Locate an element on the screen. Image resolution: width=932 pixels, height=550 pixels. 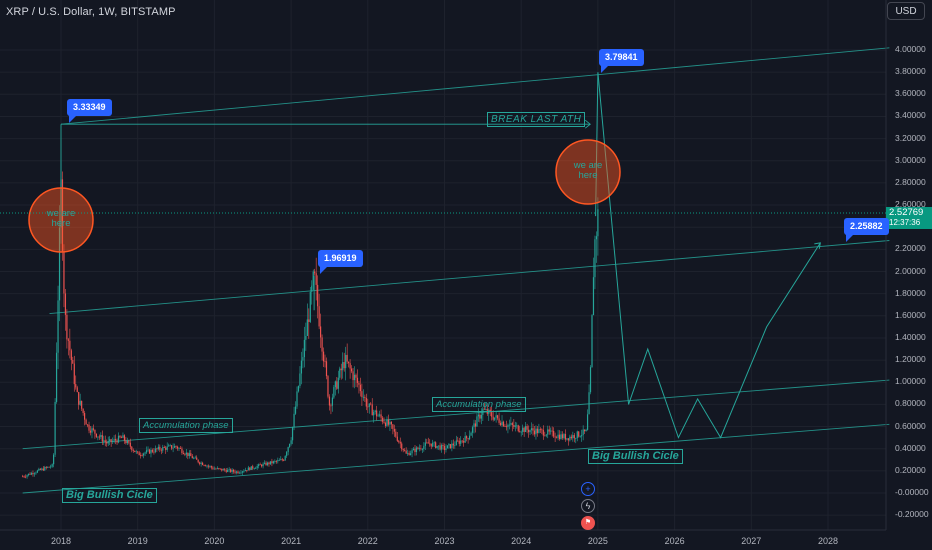
callout-target-end: 2.25882 is located at coordinates (866, 230).